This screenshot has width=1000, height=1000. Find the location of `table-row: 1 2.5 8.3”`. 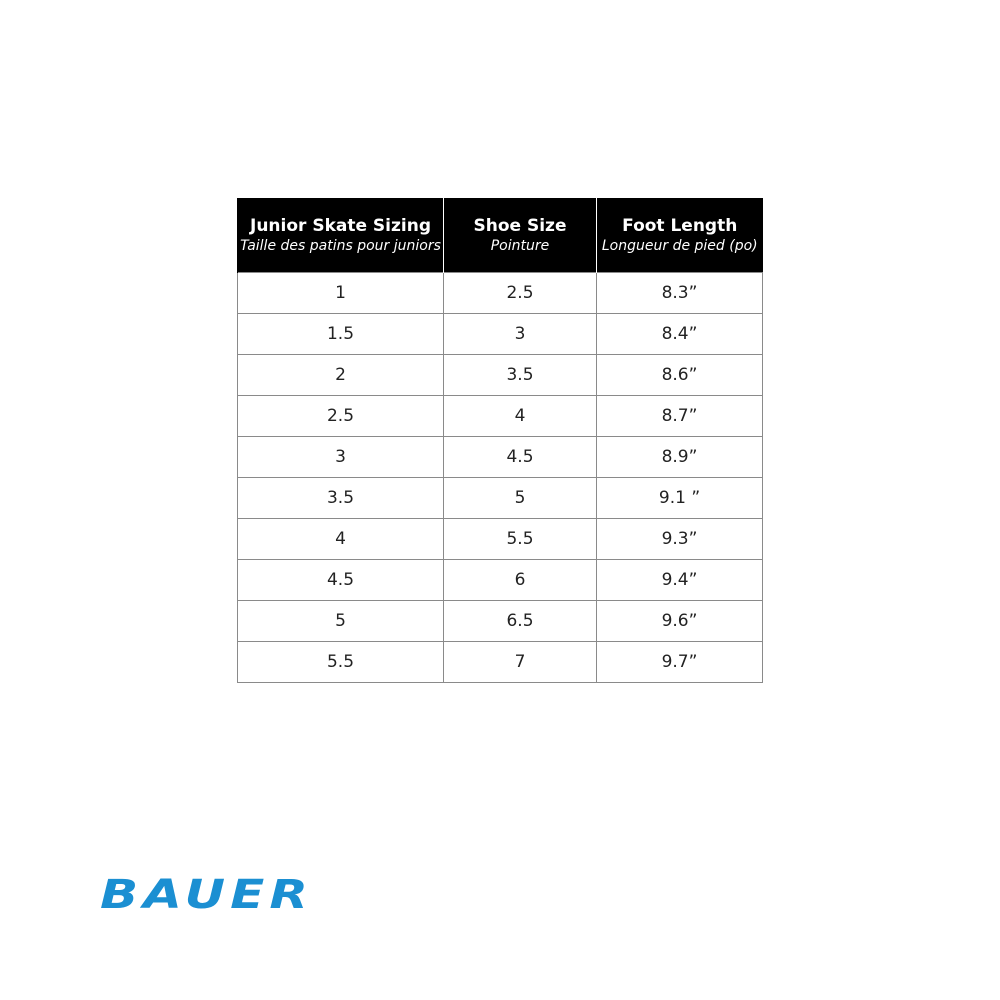

table-row: 1 2.5 8.3” is located at coordinates (500, 293).